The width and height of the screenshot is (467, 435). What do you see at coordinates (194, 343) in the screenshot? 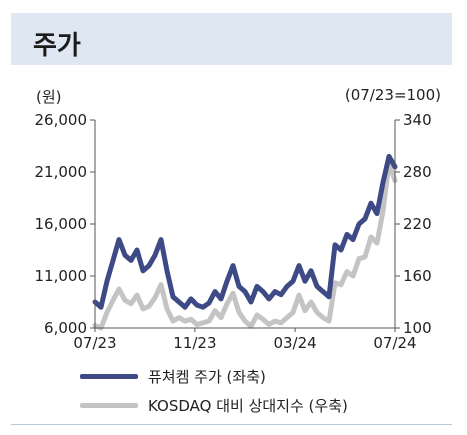
I see `x-axis-tick-label: 11/23` at bounding box center [194, 343].